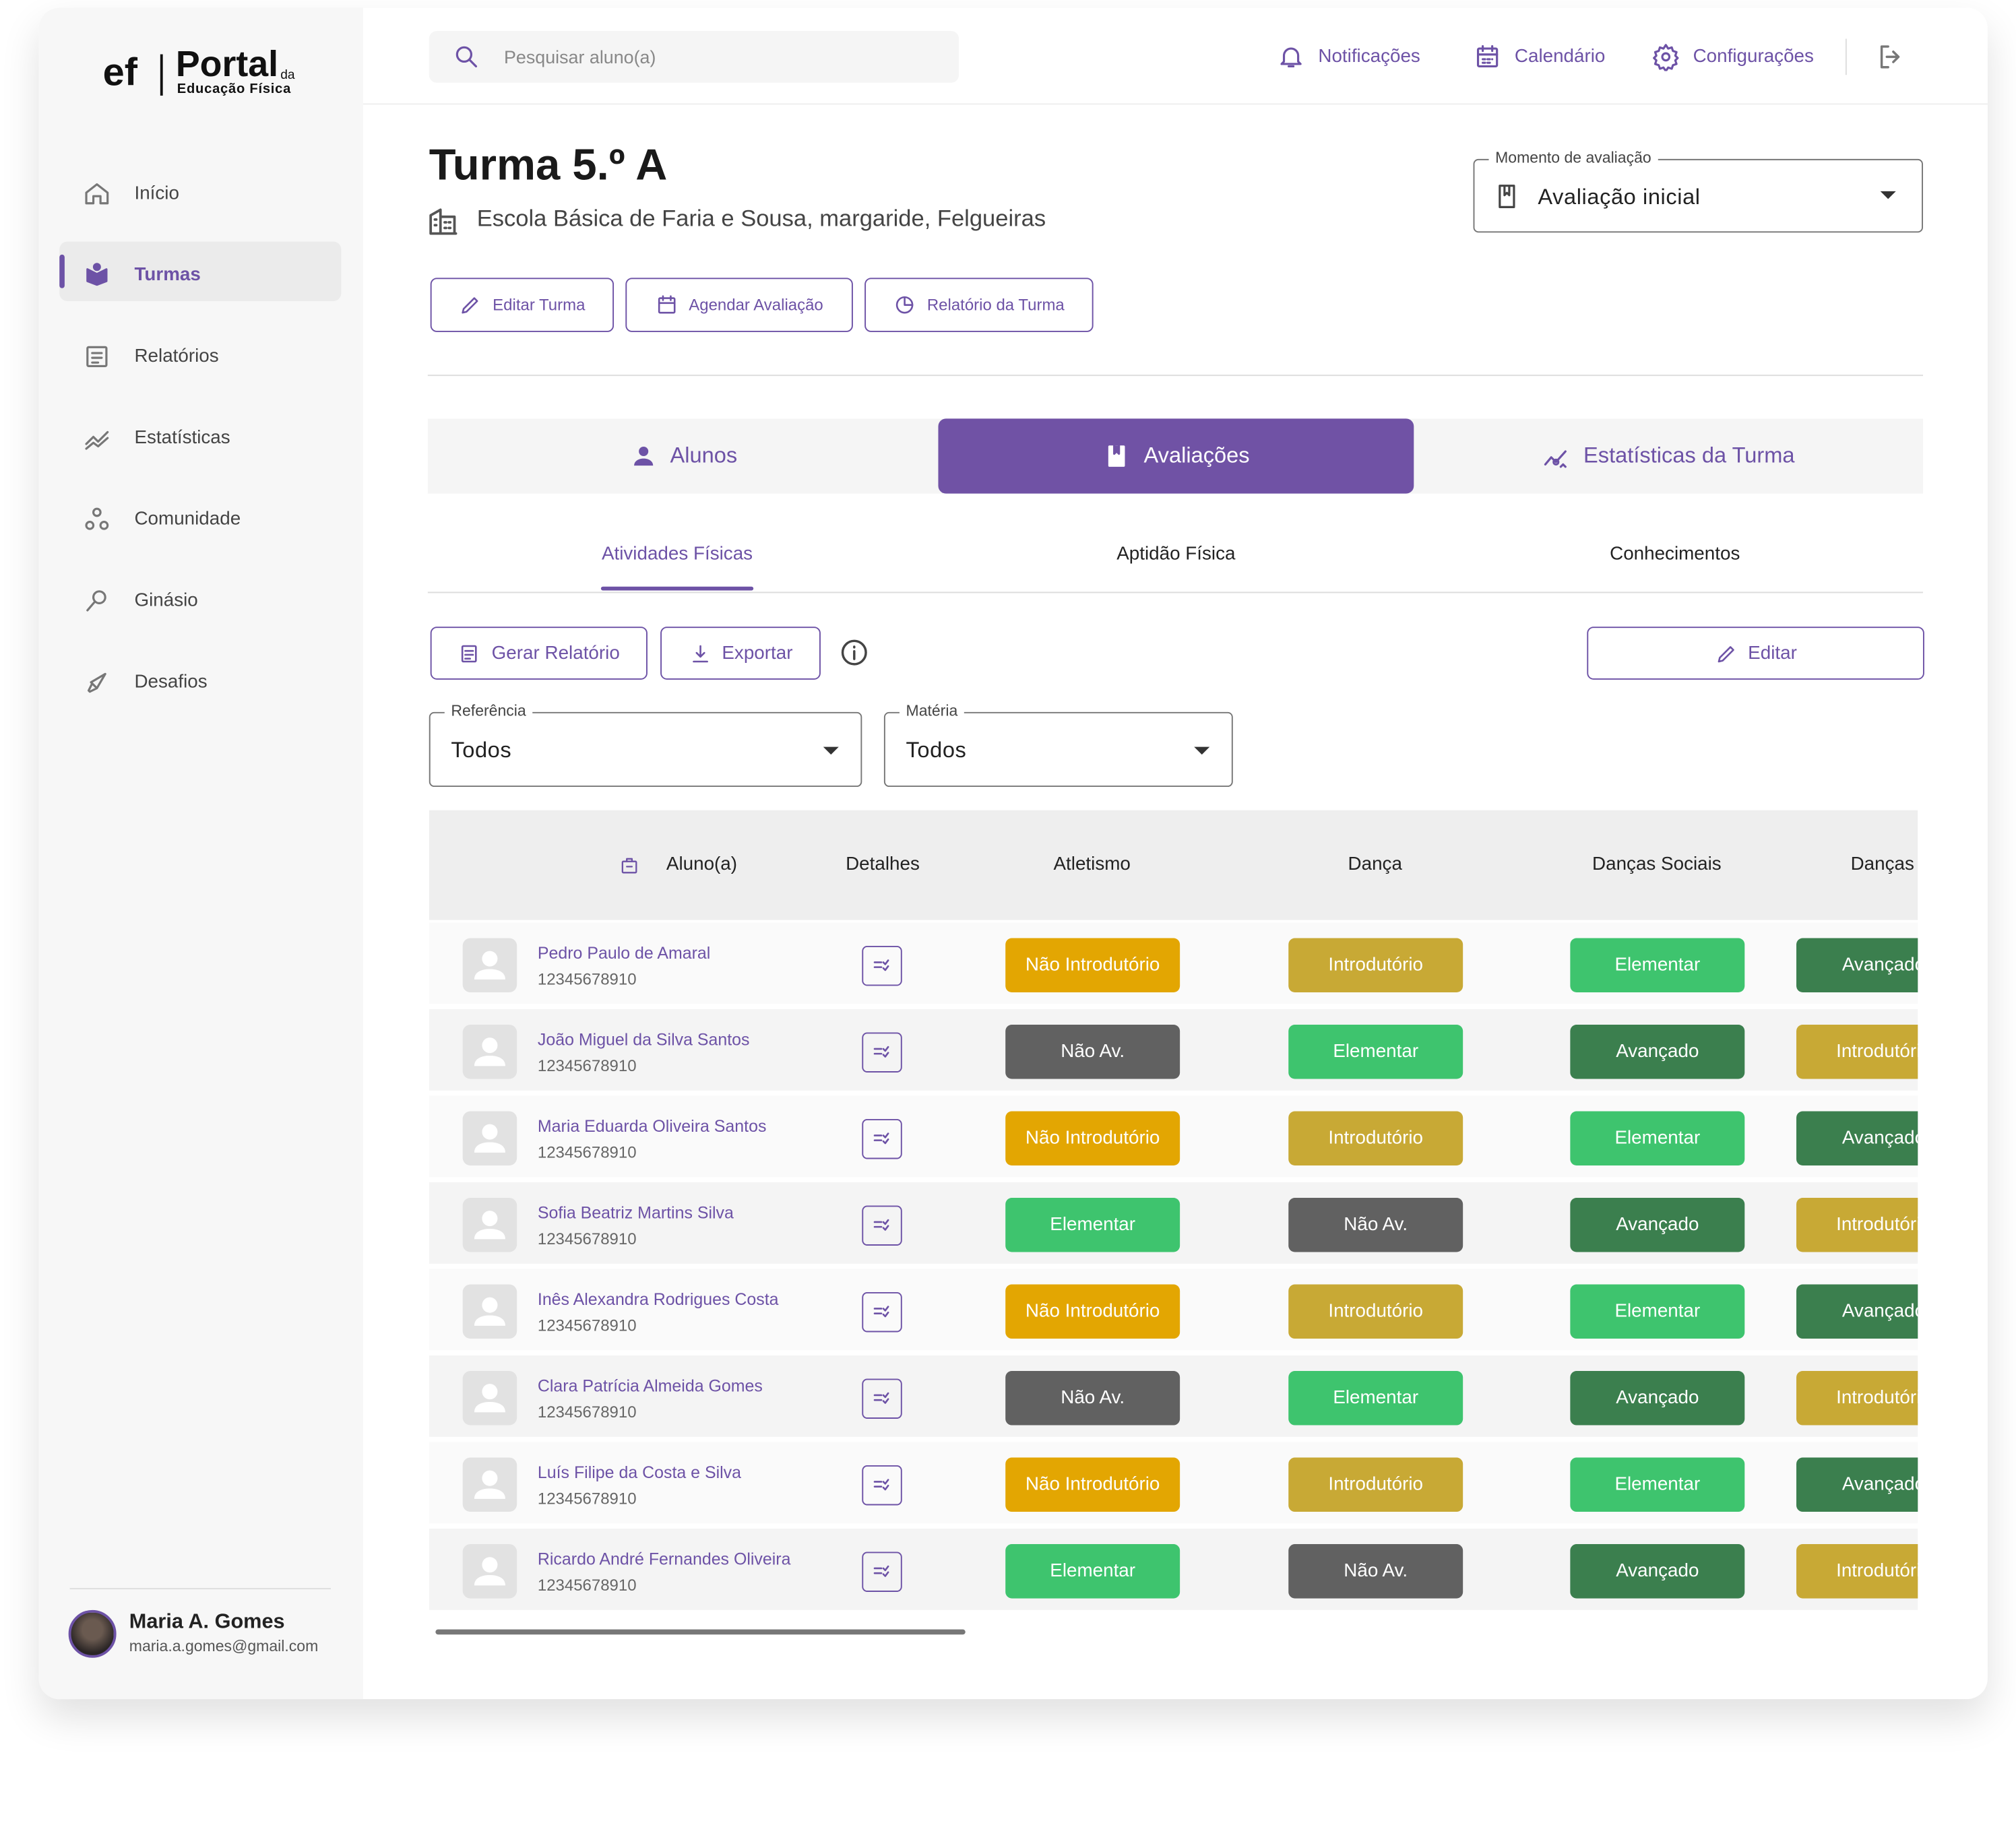 The image size is (2016, 1823). Describe the element at coordinates (182, 438) in the screenshot. I see `nav-item: Estatísticas` at that location.